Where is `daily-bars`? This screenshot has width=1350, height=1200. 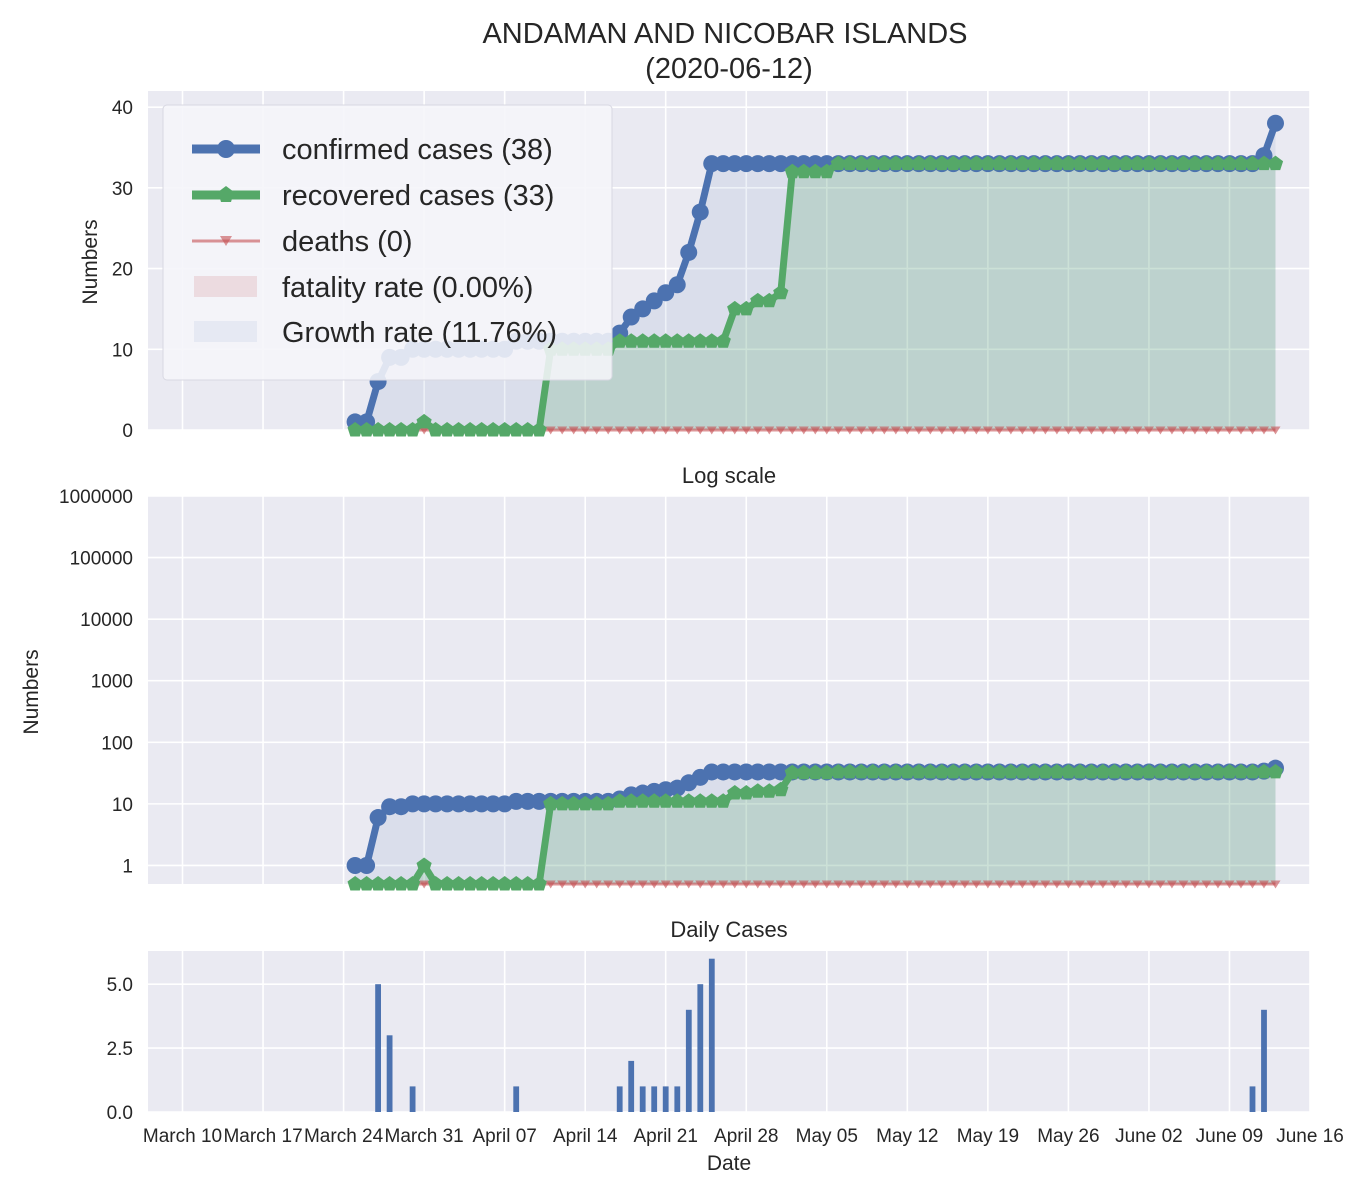 daily-bars is located at coordinates (821, 1035).